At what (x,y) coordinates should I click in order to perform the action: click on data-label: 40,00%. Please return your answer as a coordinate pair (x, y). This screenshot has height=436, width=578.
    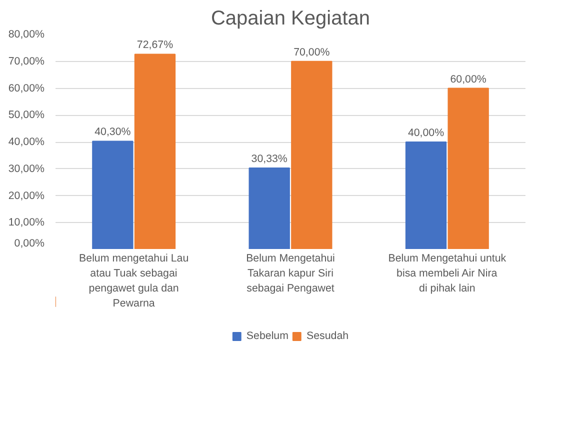
    Looking at the image, I should click on (426, 133).